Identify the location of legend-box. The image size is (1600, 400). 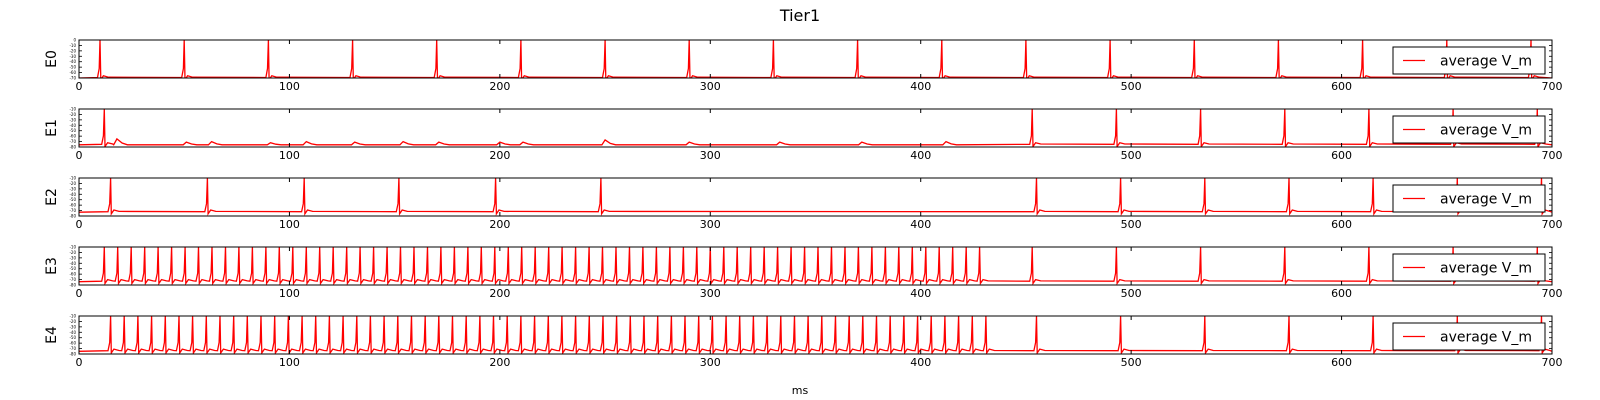
(1469, 60).